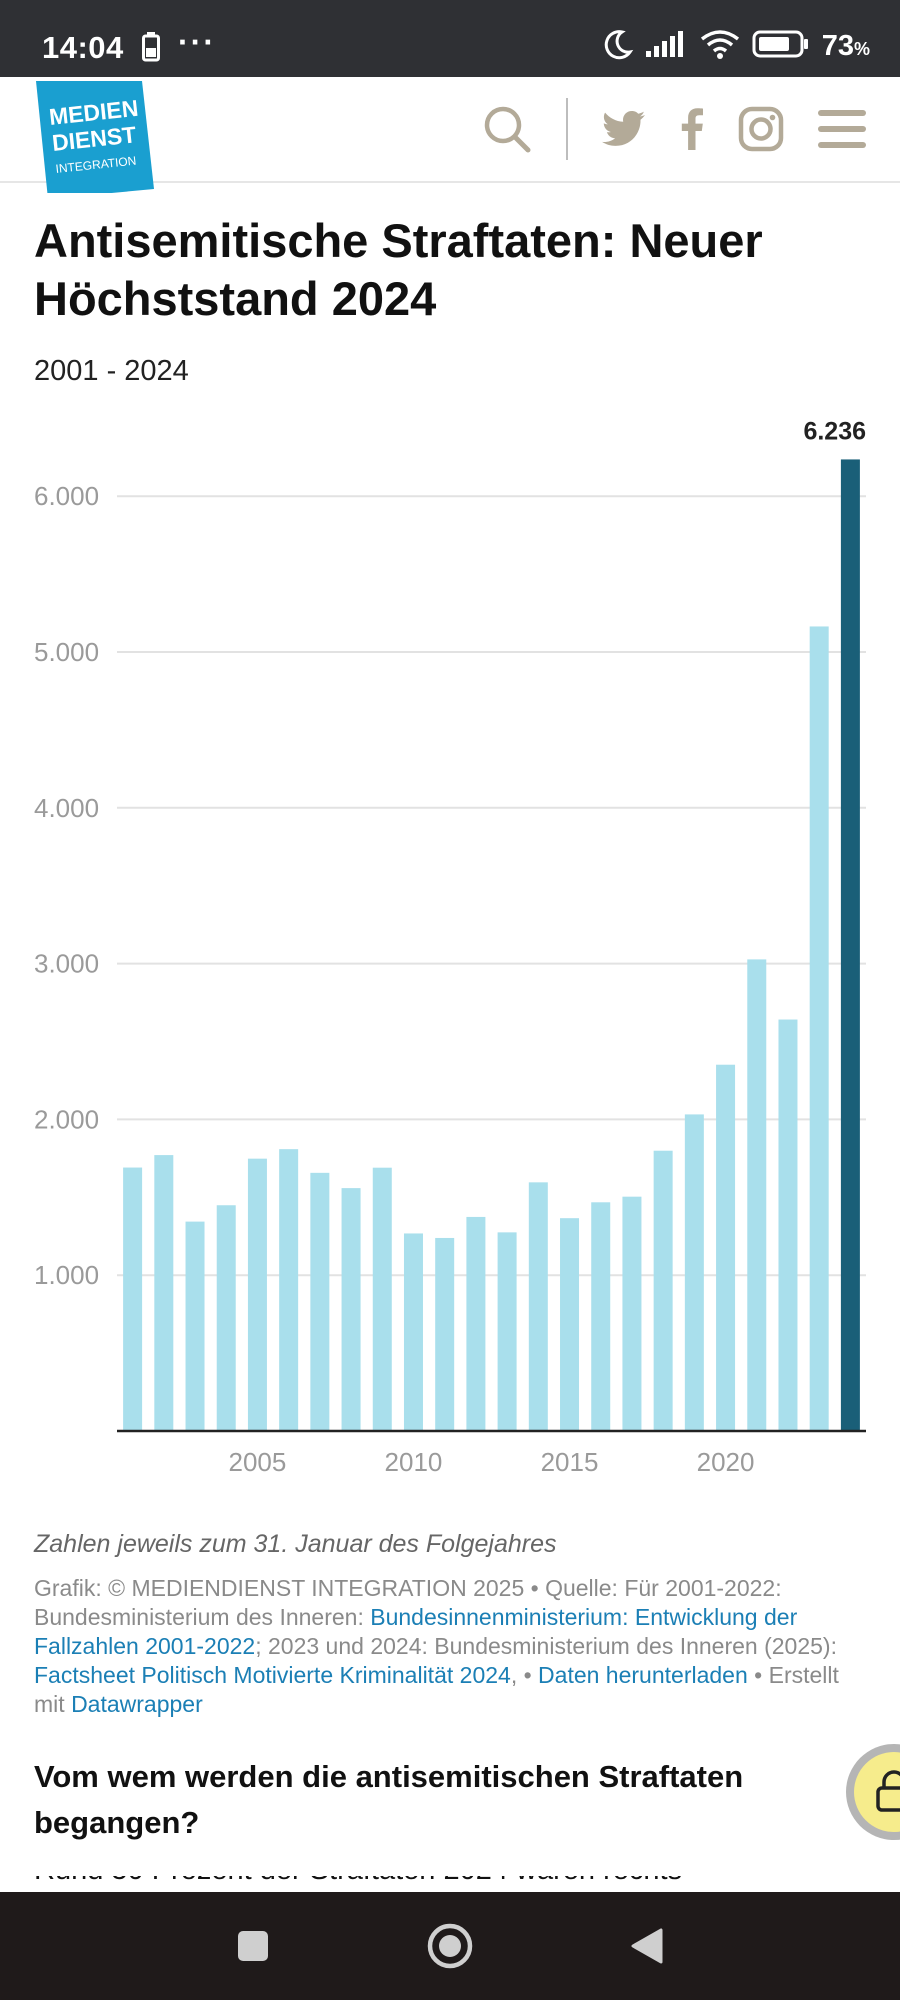 Image resolution: width=900 pixels, height=2000 pixels. Describe the element at coordinates (567, 129) in the screenshot. I see `header-divider` at that location.